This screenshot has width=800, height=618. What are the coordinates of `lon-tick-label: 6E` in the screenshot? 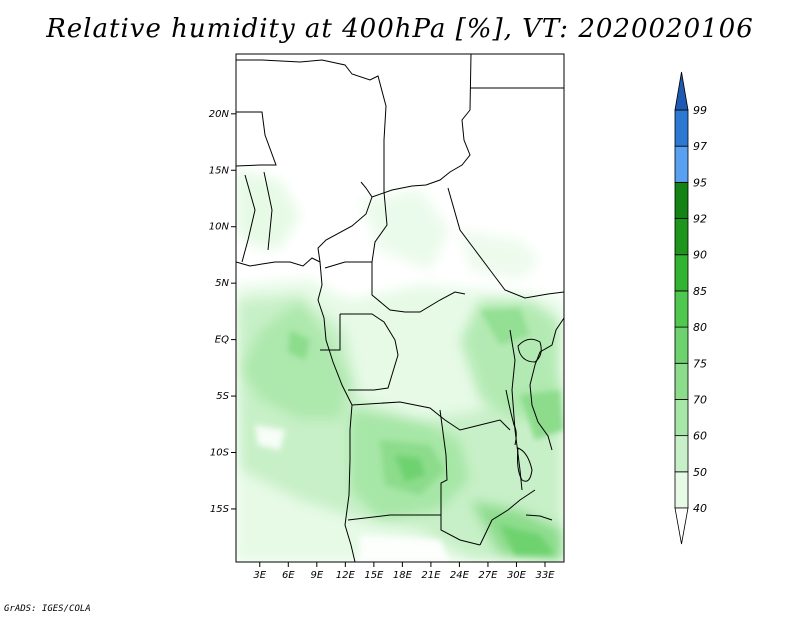 It's located at (288, 575).